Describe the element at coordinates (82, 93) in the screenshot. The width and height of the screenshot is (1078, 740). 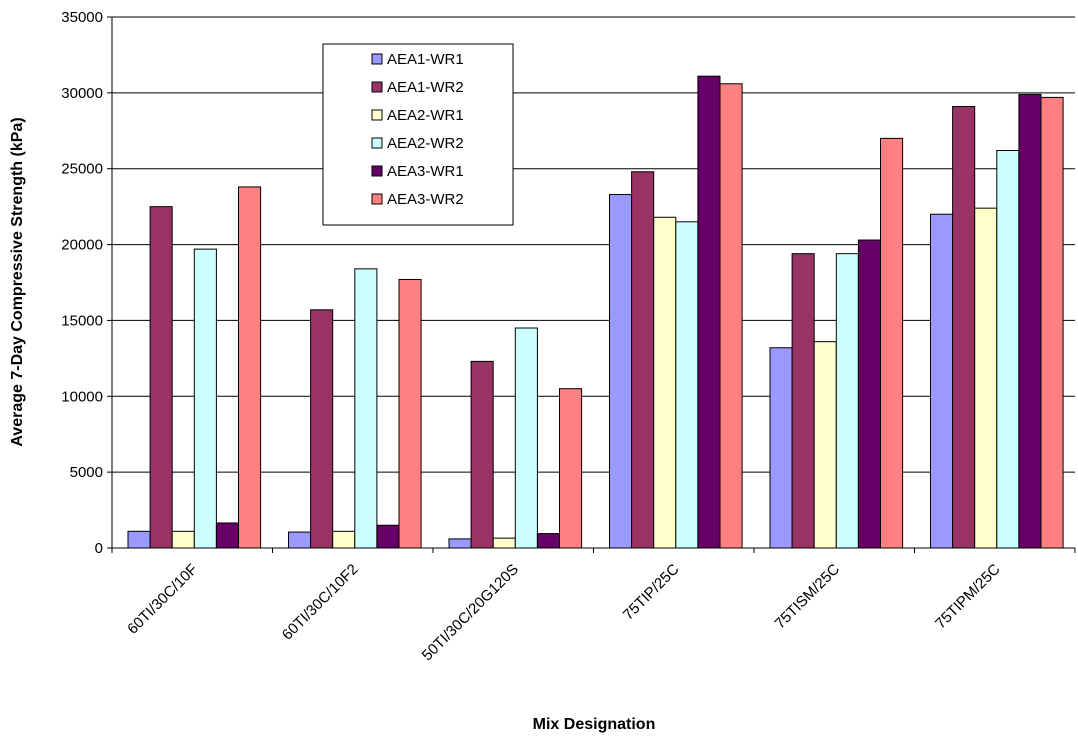
I see `y-tick-label: 30000` at that location.